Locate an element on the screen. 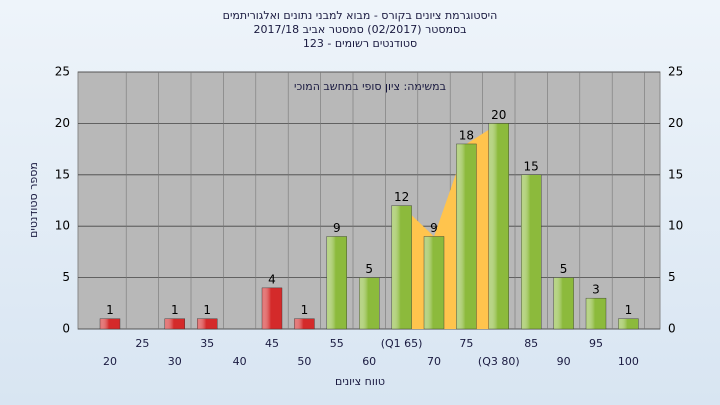 The width and height of the screenshot is (720, 405). x-tick-label: 95 is located at coordinates (596, 343).